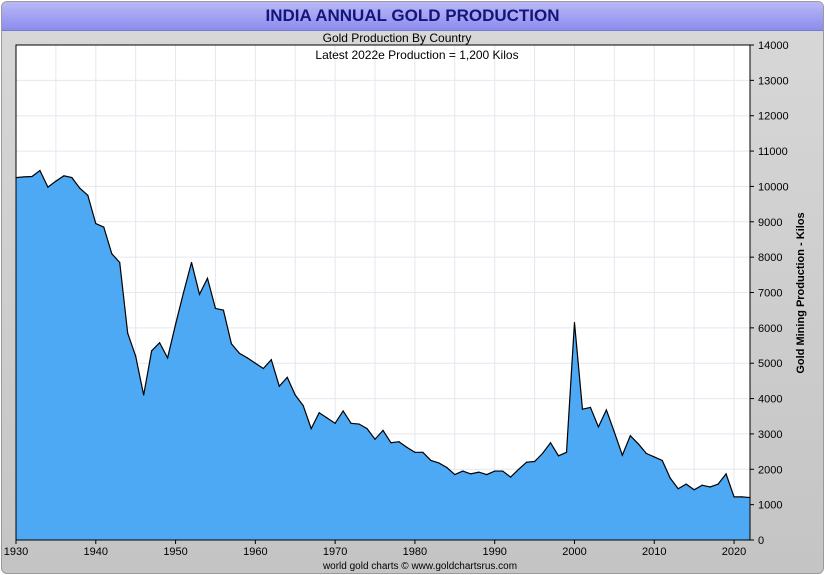  Describe the element at coordinates (415, 552) in the screenshot. I see `x-tick-label: 1980` at that location.